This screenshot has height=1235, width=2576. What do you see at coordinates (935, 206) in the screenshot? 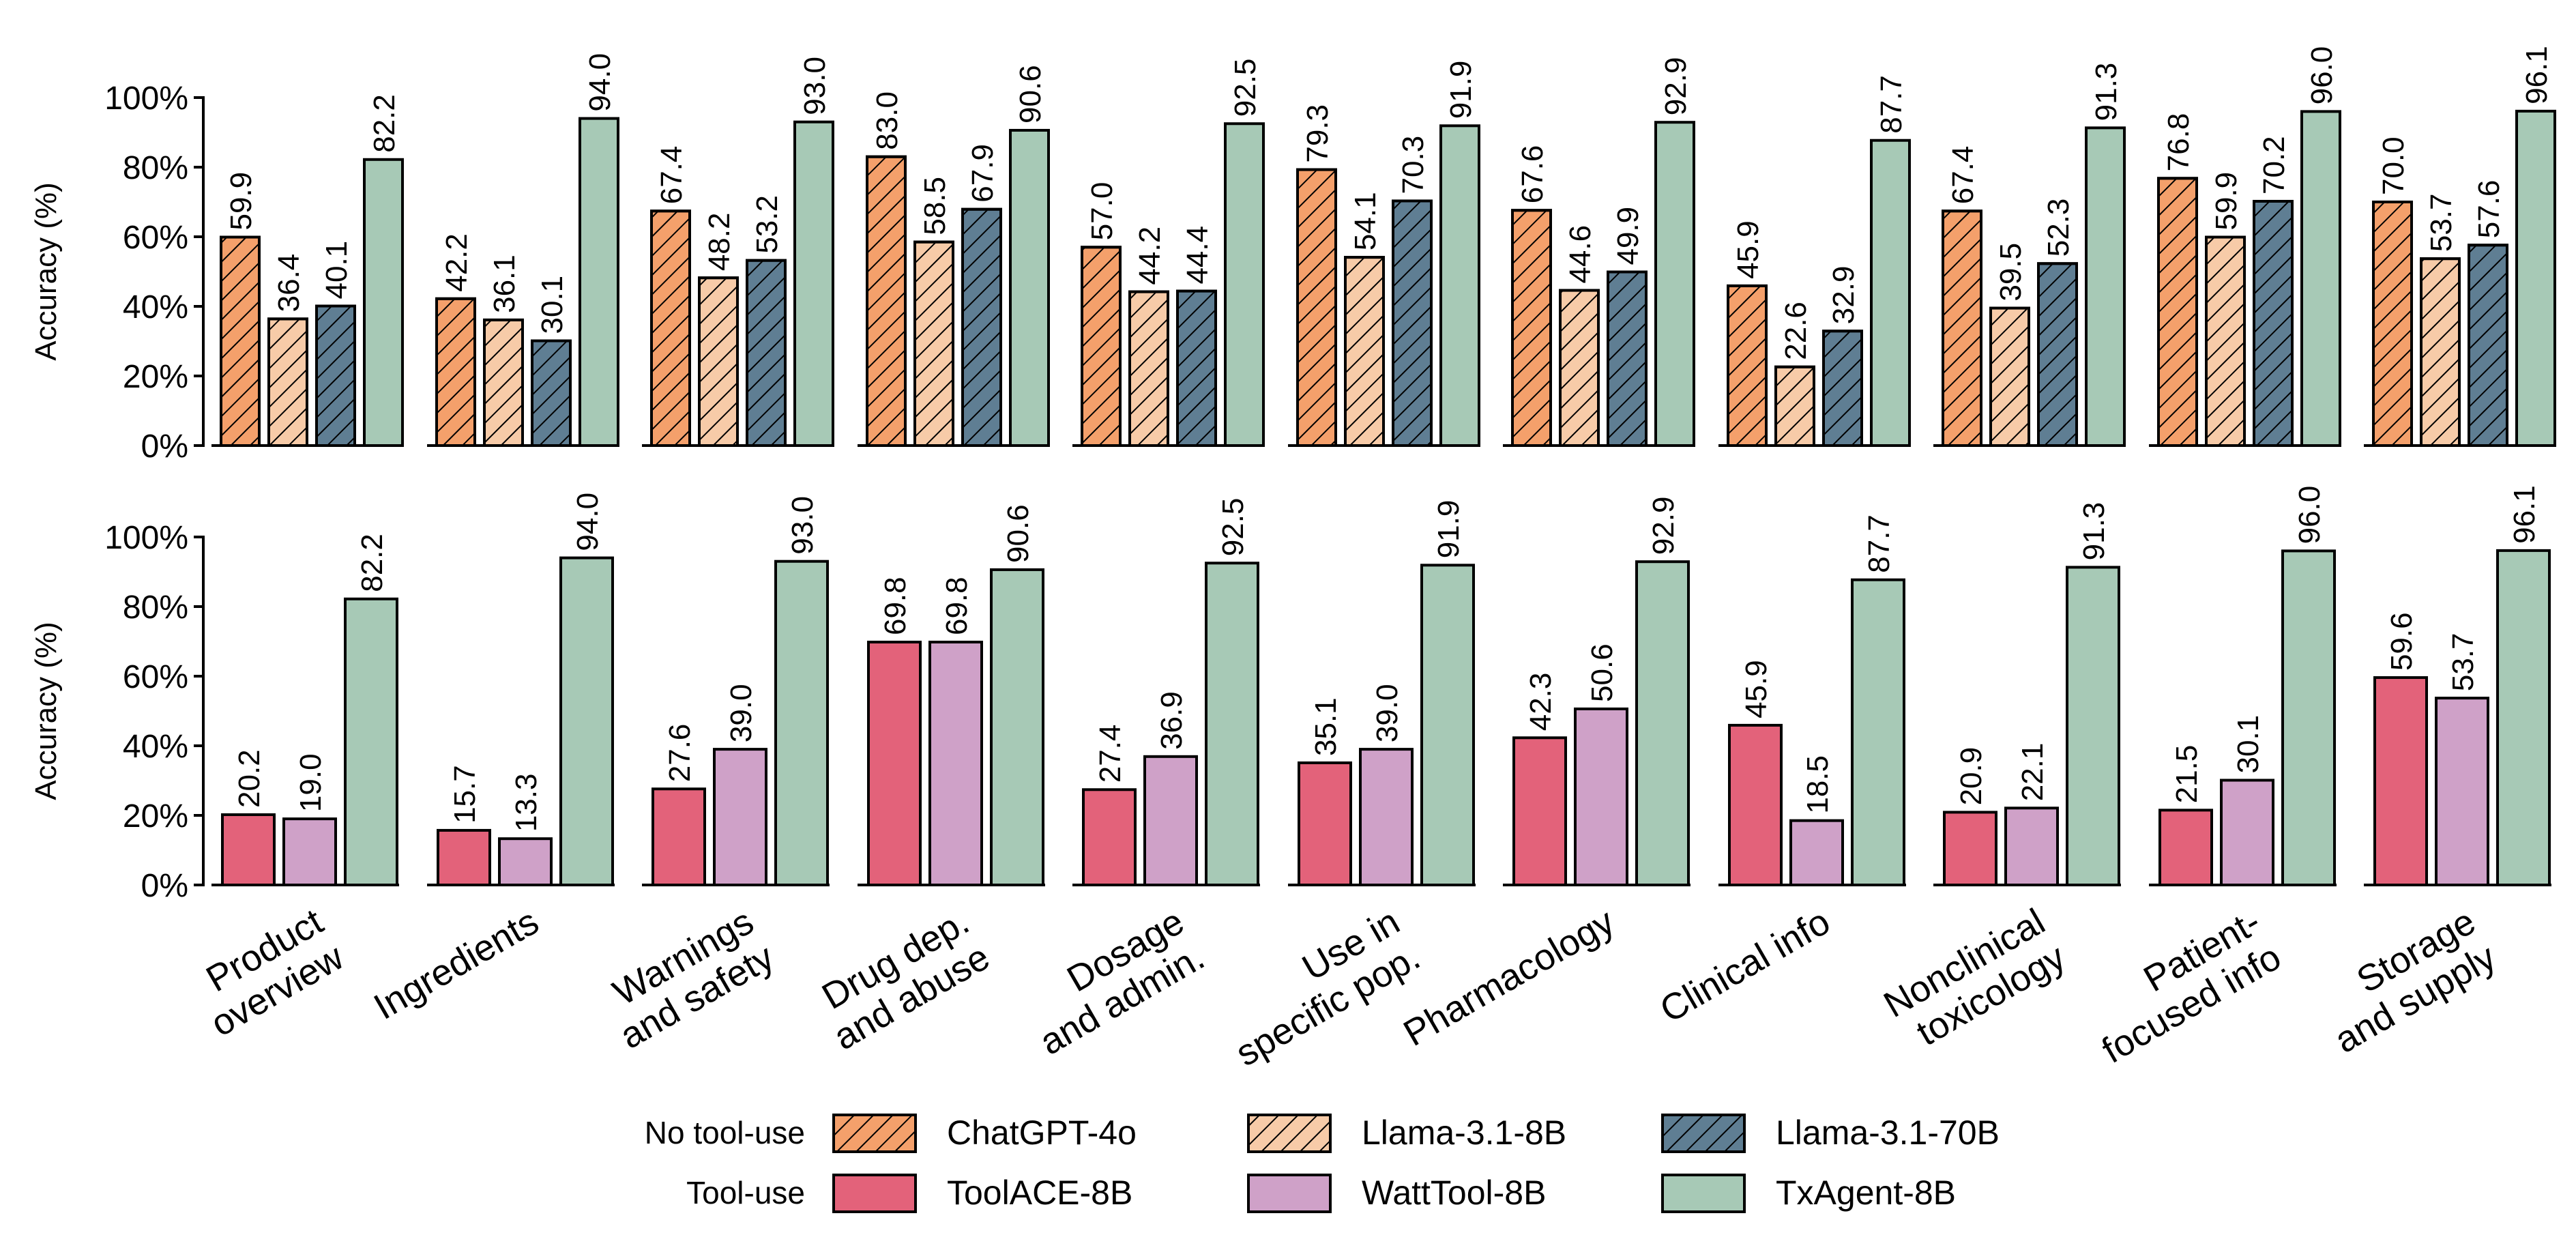
I see `value-label: 58.5` at bounding box center [935, 206].